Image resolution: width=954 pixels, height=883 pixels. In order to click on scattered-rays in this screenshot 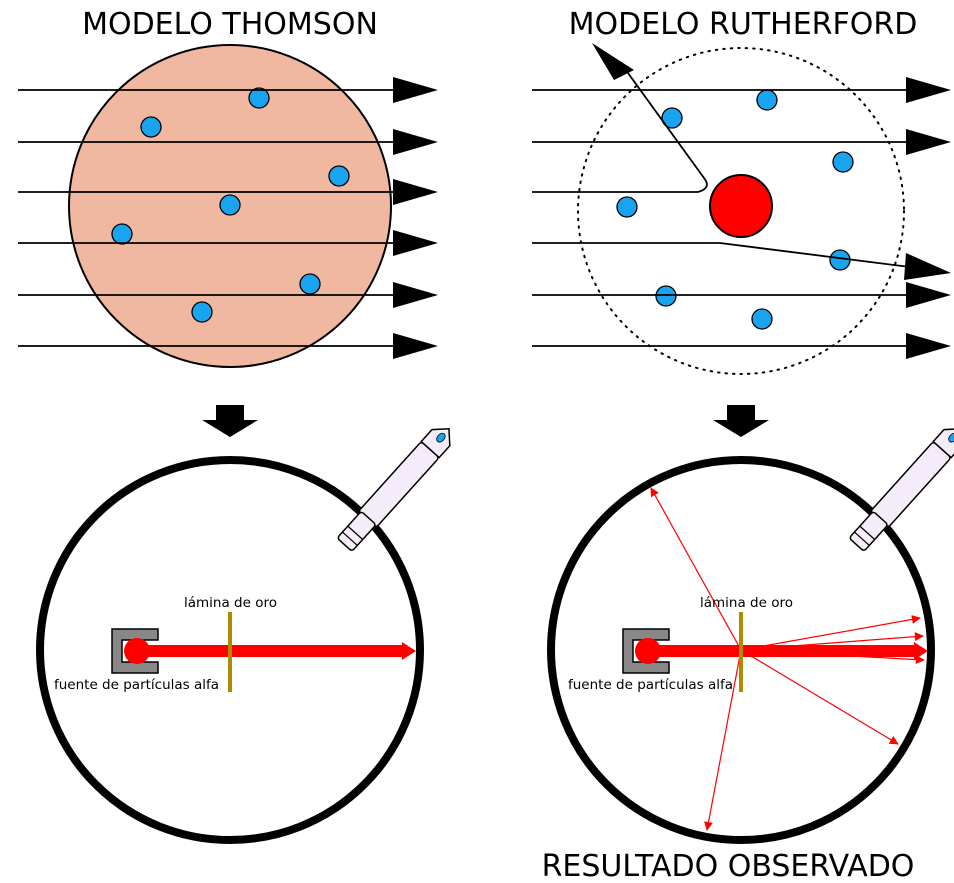, I will do `click(787, 659)`.